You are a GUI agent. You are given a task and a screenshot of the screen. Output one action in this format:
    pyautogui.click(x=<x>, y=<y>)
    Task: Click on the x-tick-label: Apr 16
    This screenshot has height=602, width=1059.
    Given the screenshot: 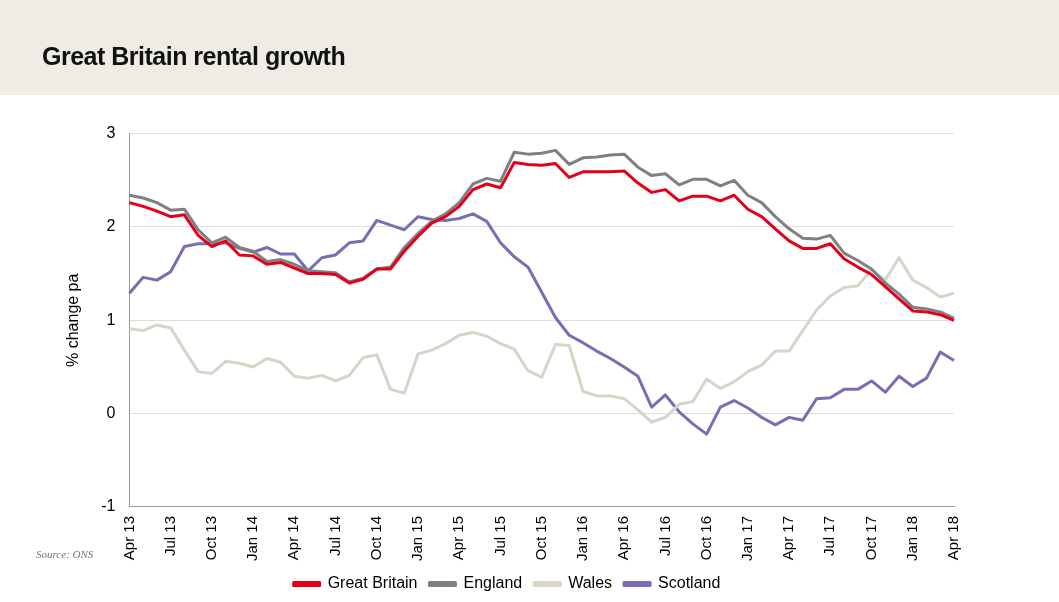 What is the action you would take?
    pyautogui.click(x=623, y=538)
    